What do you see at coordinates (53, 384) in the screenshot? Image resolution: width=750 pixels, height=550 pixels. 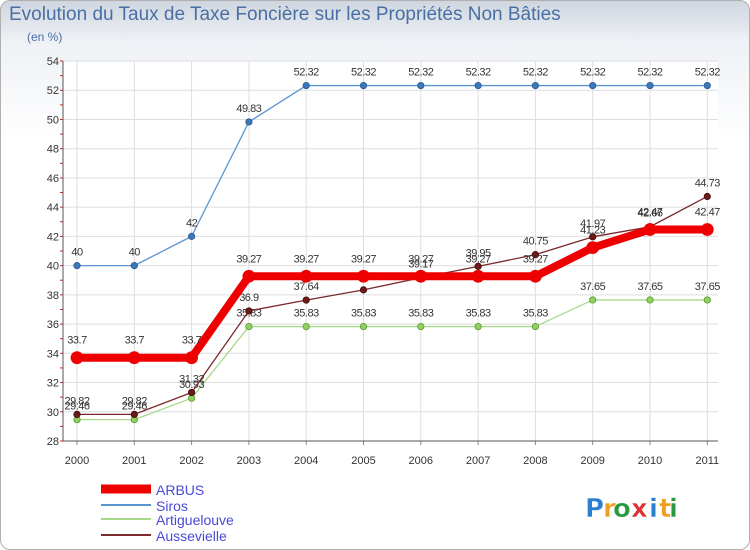 I see `y-tick-label: 32` at bounding box center [53, 384].